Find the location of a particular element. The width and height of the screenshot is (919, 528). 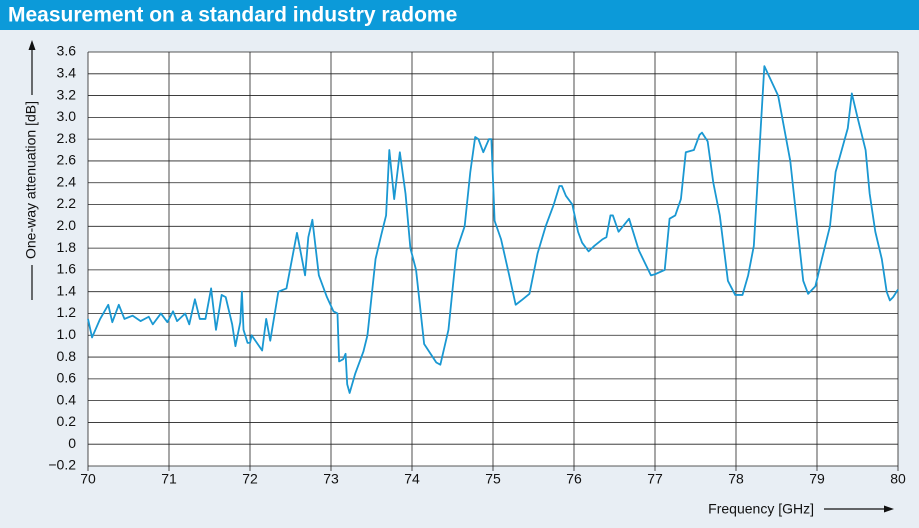

x-axis-label: Frequency [GHz] is located at coordinates (761, 509).